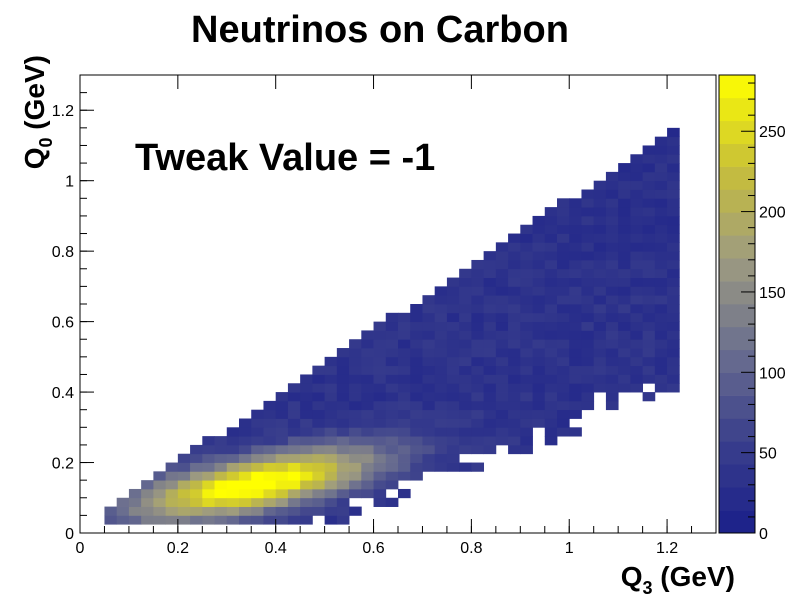 This screenshot has height=605, width=796. Describe the element at coordinates (63, 323) in the screenshot. I see `y-tick-label: 0.6` at that location.